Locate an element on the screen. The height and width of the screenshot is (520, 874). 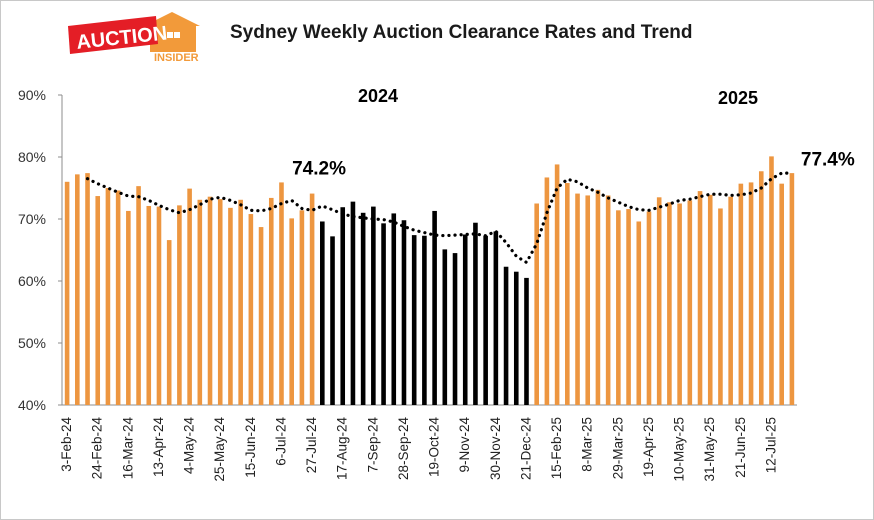
logo-sub: INSIDER is located at coordinates (176, 58).